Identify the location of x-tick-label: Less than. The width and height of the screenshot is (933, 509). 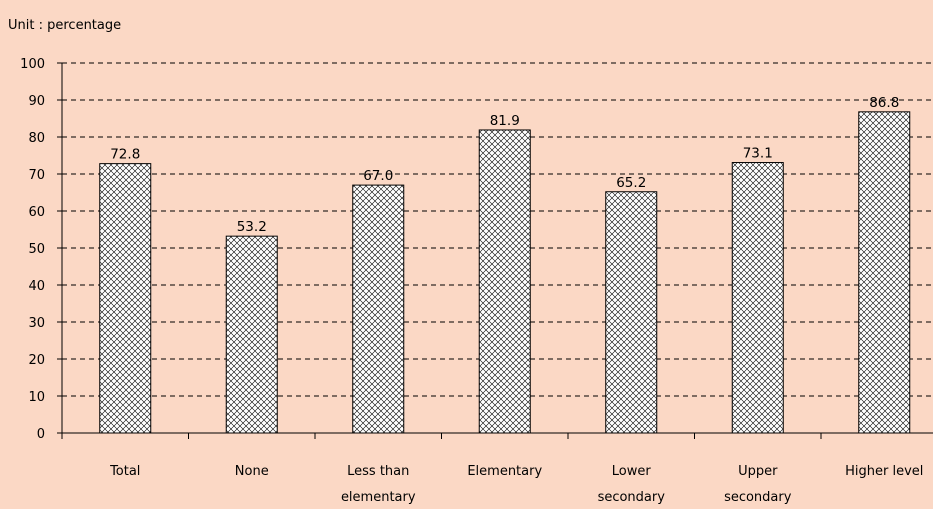
(378, 471).